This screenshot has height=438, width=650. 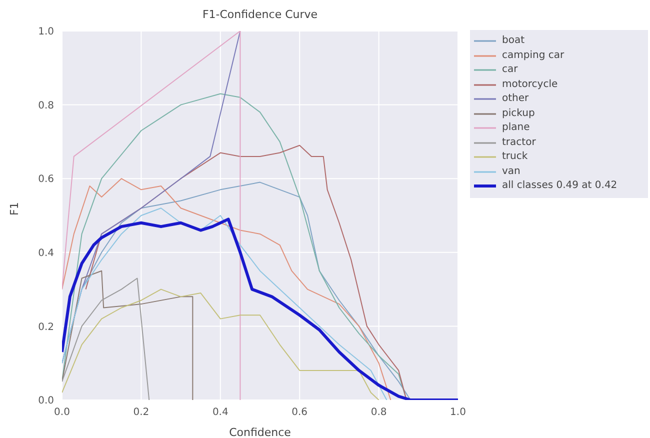 I want to click on x-tick-label: 0.4, so click(x=220, y=412).